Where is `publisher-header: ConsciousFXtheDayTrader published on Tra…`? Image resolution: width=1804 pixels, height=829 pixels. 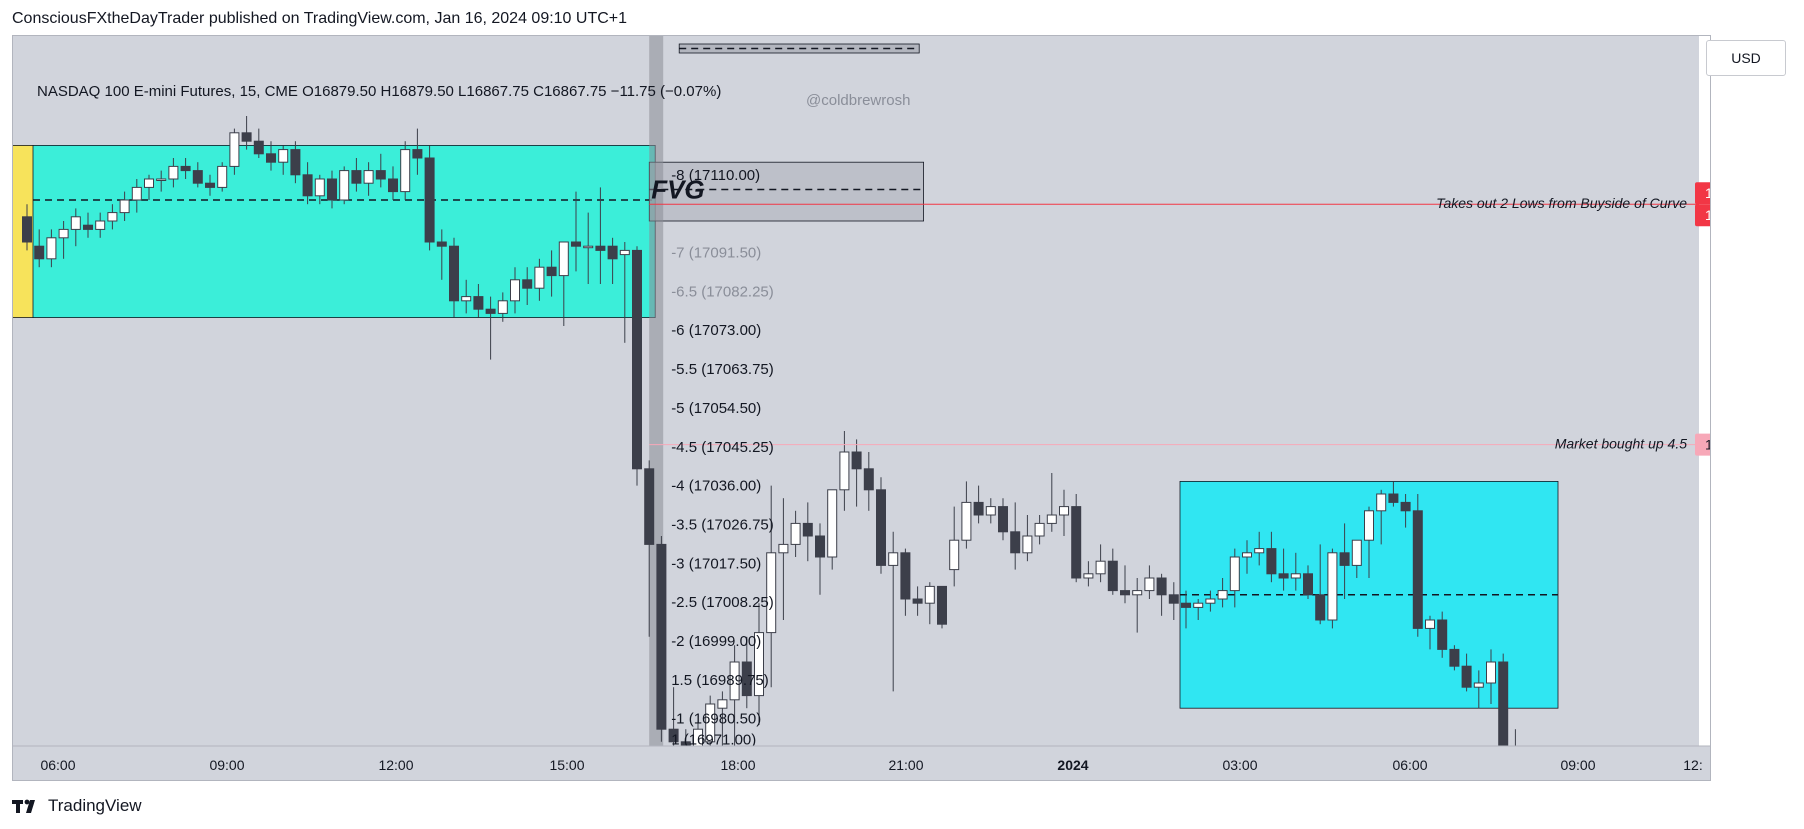 publisher-header: ConsciousFXtheDayTrader published on Tra… is located at coordinates (320, 18).